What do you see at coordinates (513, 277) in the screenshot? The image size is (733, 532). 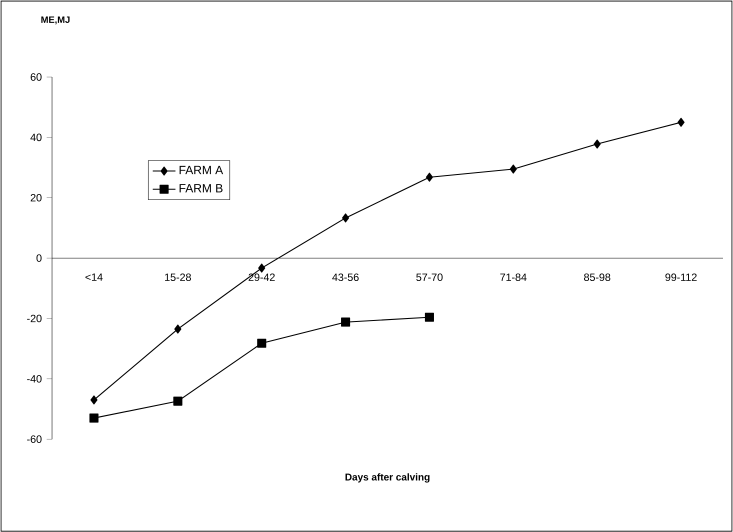 I see `x-tick-label: 71-84` at bounding box center [513, 277].